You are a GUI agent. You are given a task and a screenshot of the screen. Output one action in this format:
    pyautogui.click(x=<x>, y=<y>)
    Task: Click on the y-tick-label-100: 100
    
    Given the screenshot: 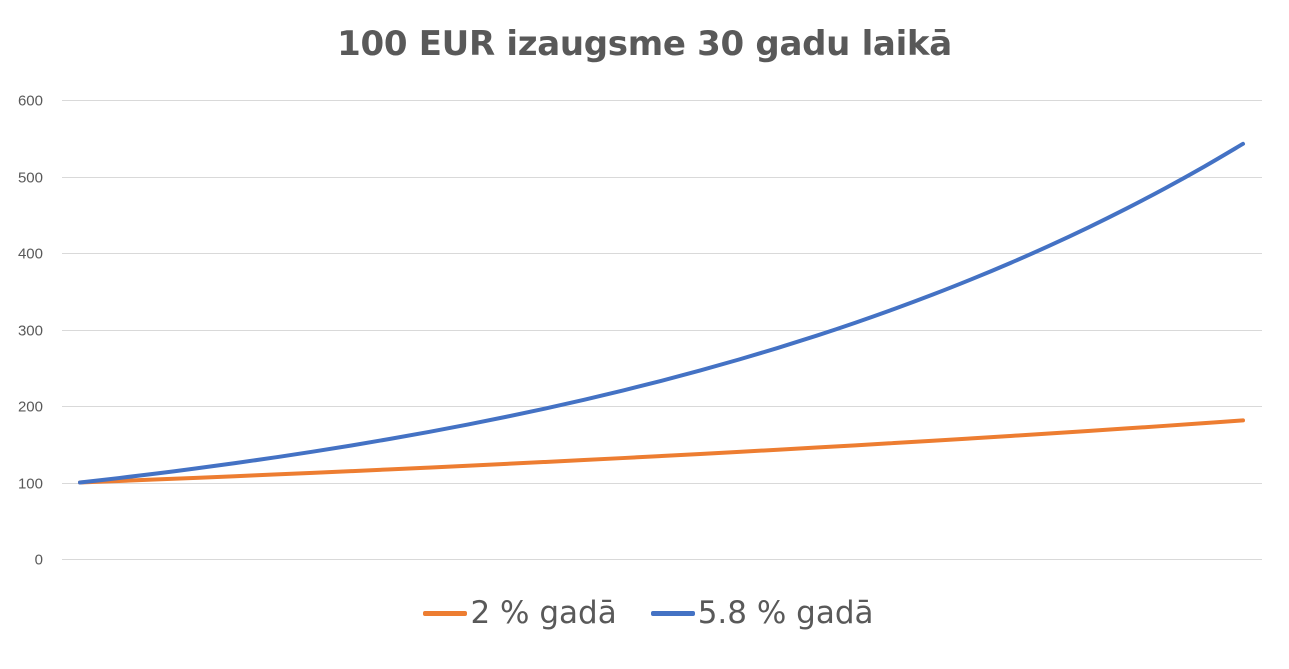 What is the action you would take?
    pyautogui.click(x=30, y=484)
    